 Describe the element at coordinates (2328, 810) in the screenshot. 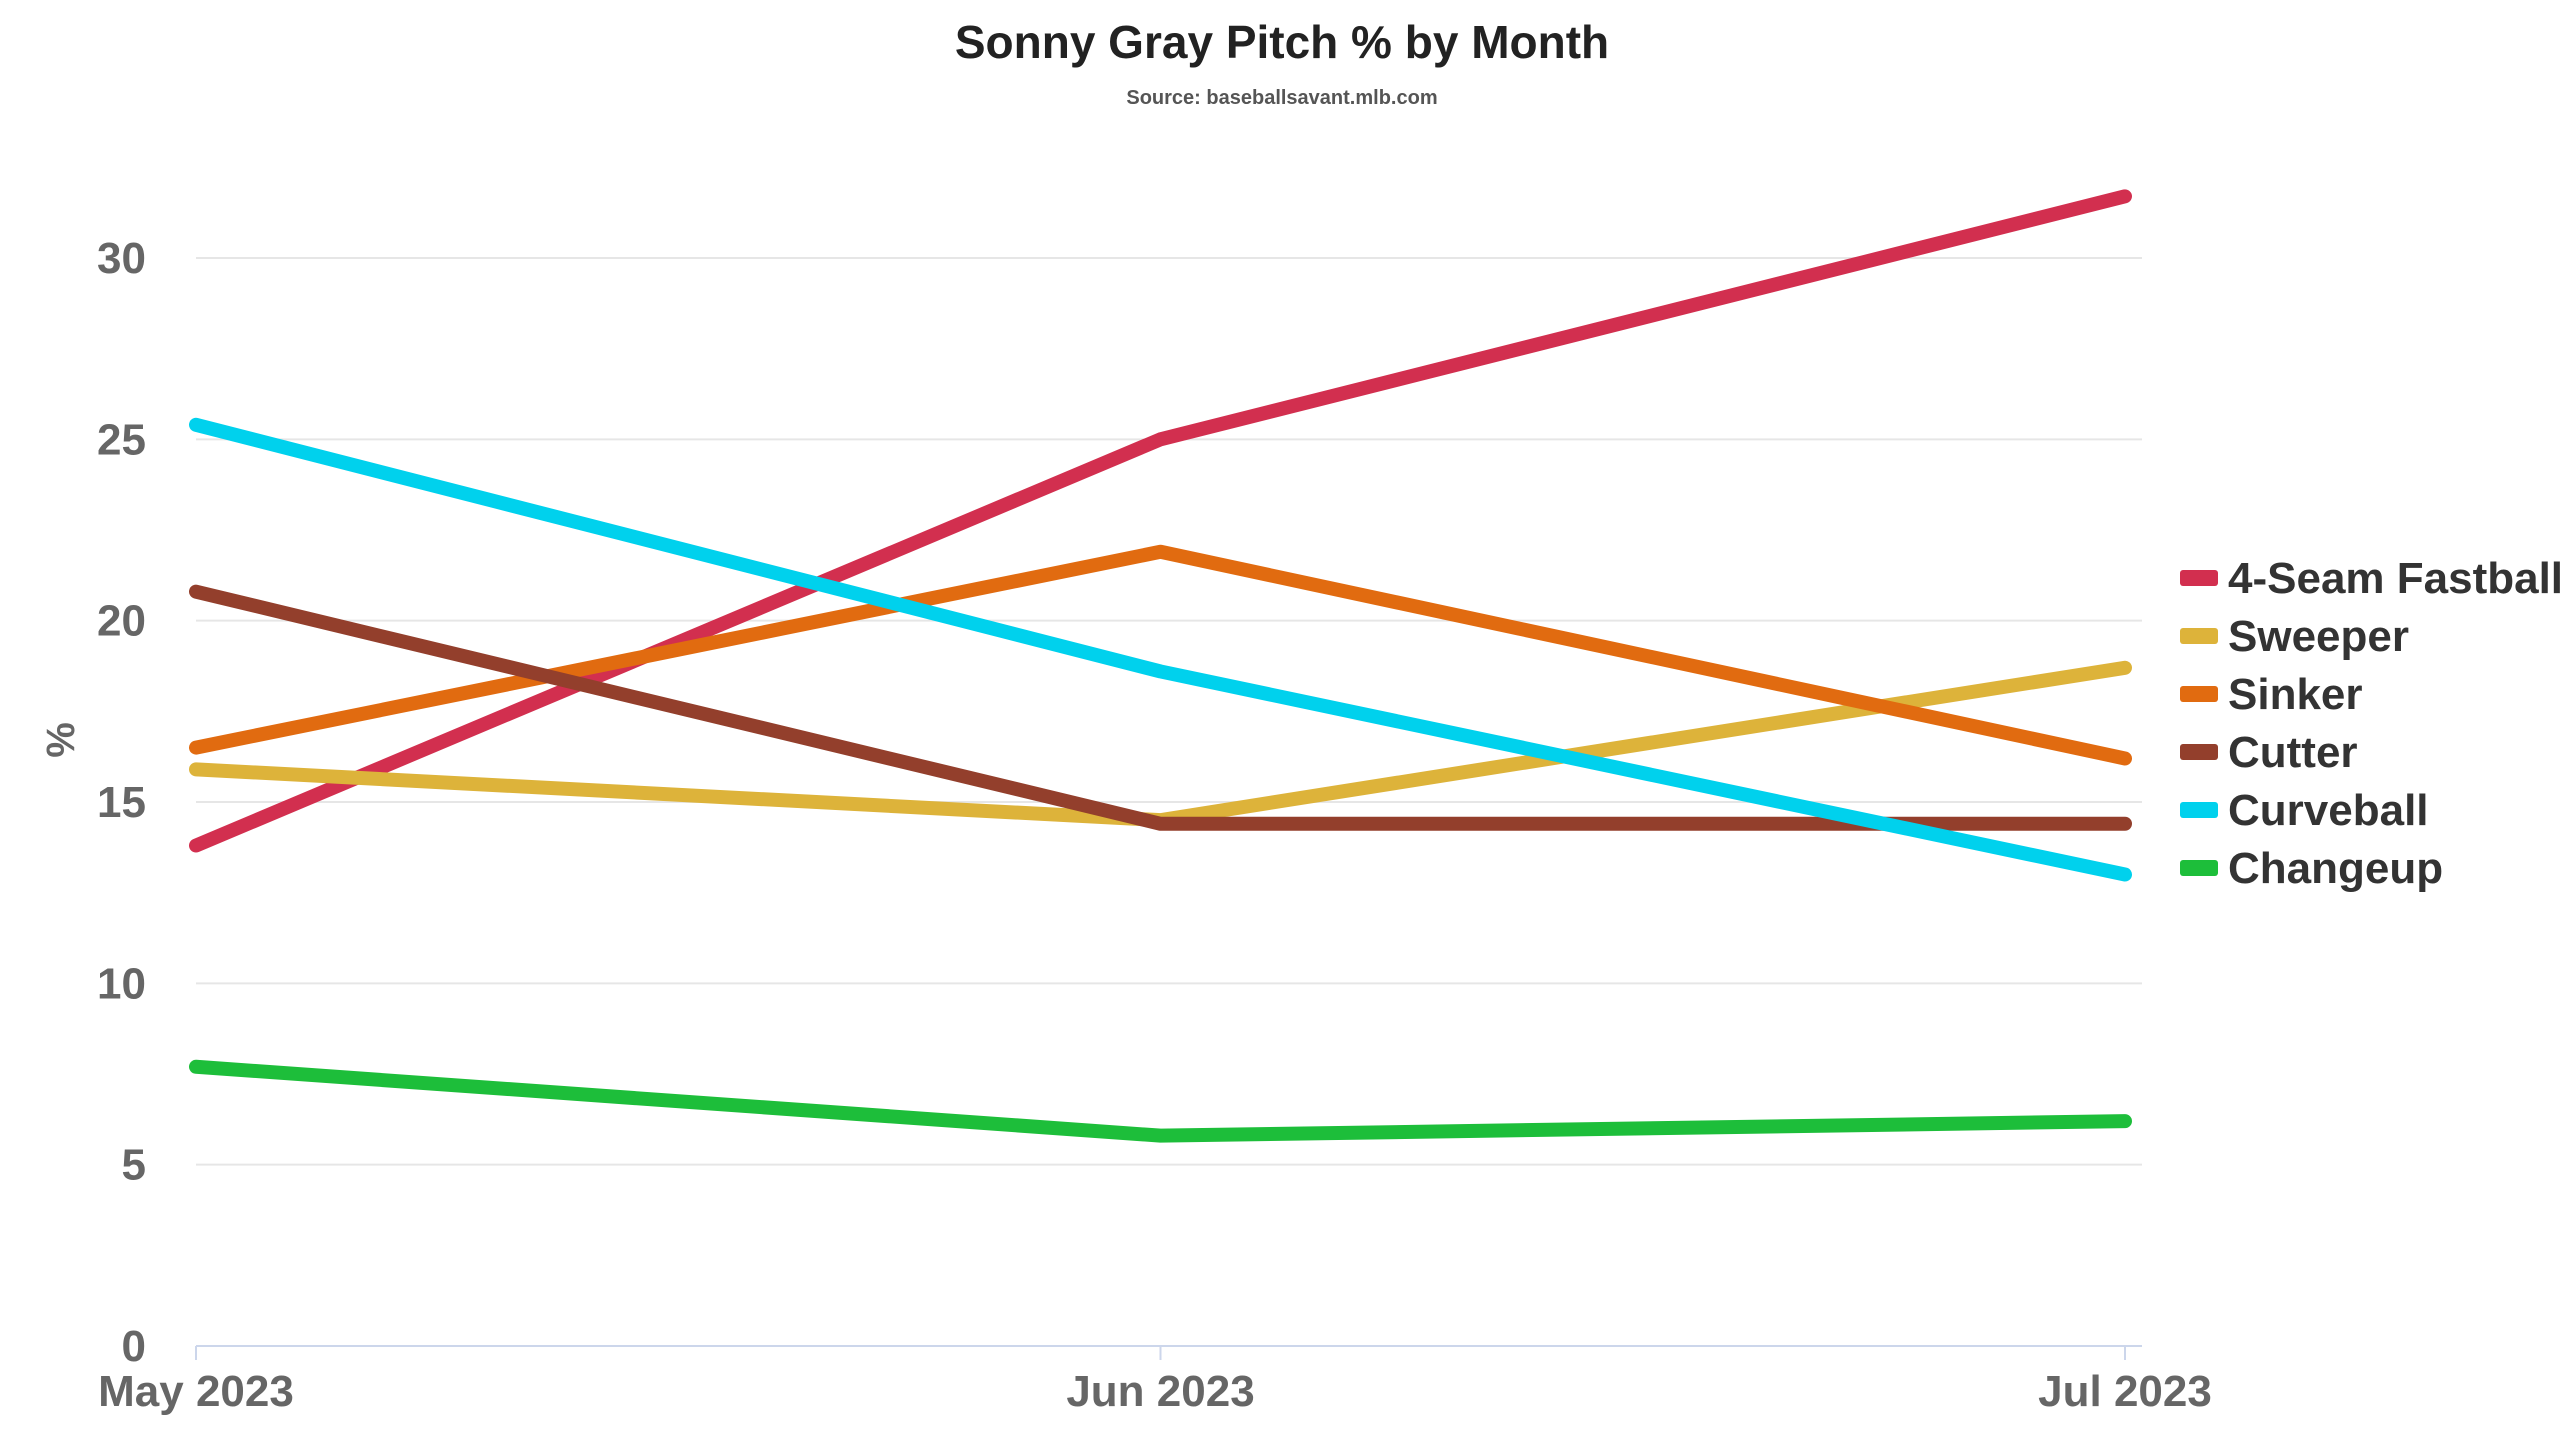

I see `legend-label: Curveball` at that location.